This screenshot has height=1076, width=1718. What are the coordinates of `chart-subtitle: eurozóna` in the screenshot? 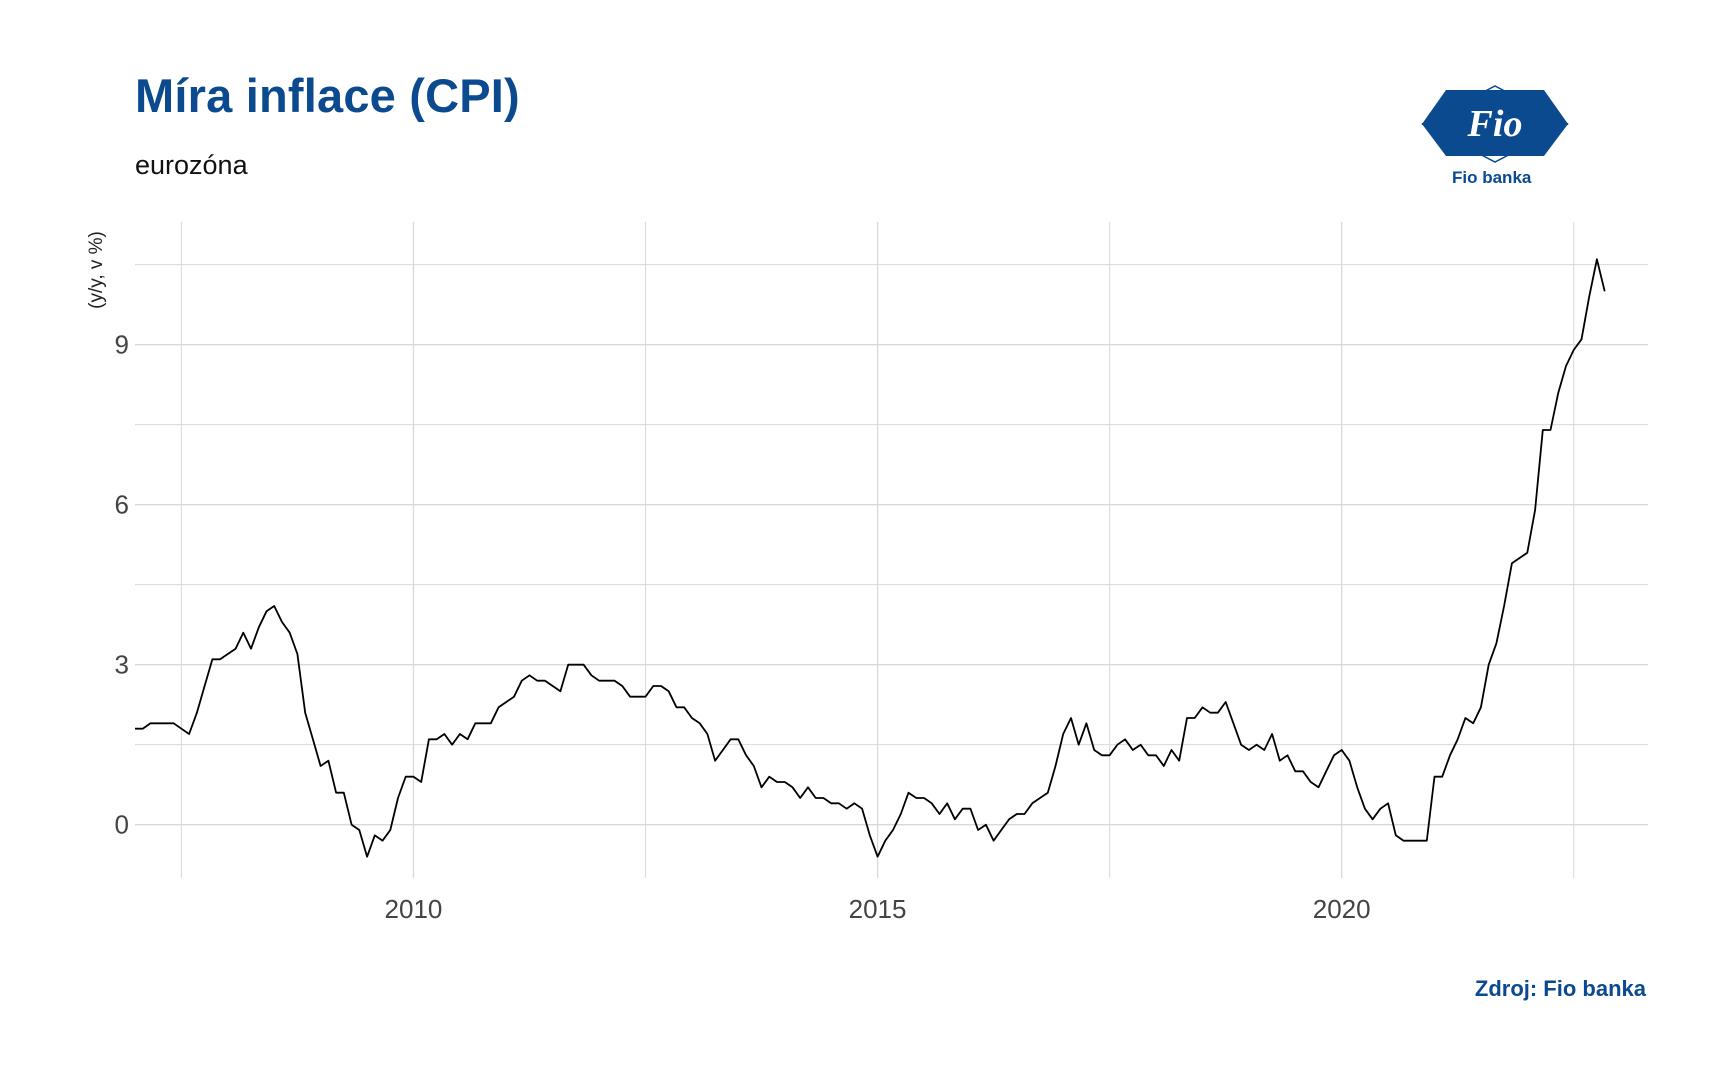 It's located at (191, 165).